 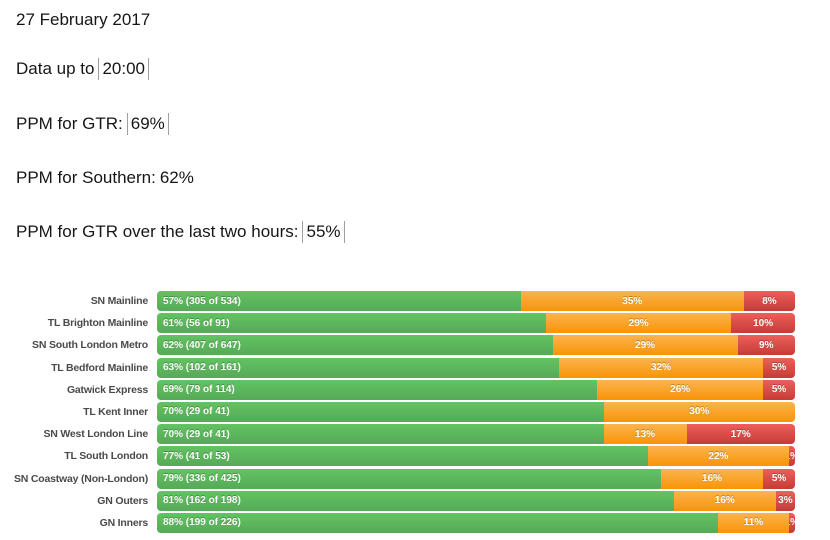 I want to click on chart-row: TL Bedford Mainline 63% (102 of 161) 32% 5%, so click(x=401, y=367).